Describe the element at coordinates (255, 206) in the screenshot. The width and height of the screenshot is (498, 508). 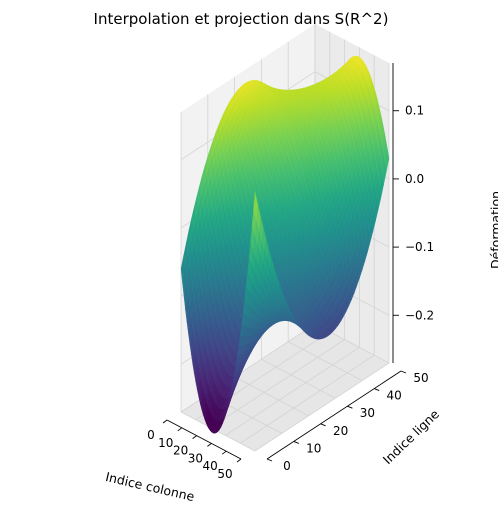
I see `surface-patch` at that location.